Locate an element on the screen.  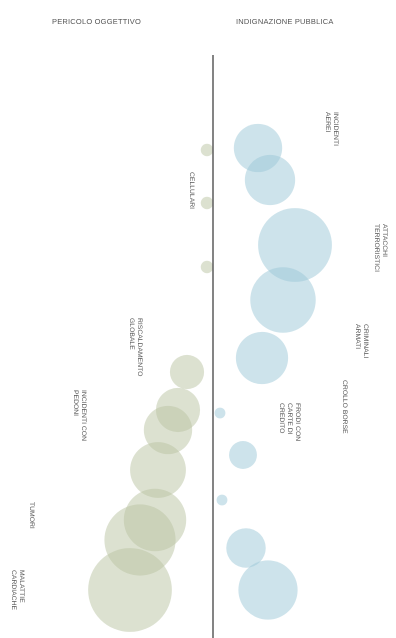
label-incidenti-con-pedoni: INCIDENTI CONPEDONI is located at coordinates (79, 415).